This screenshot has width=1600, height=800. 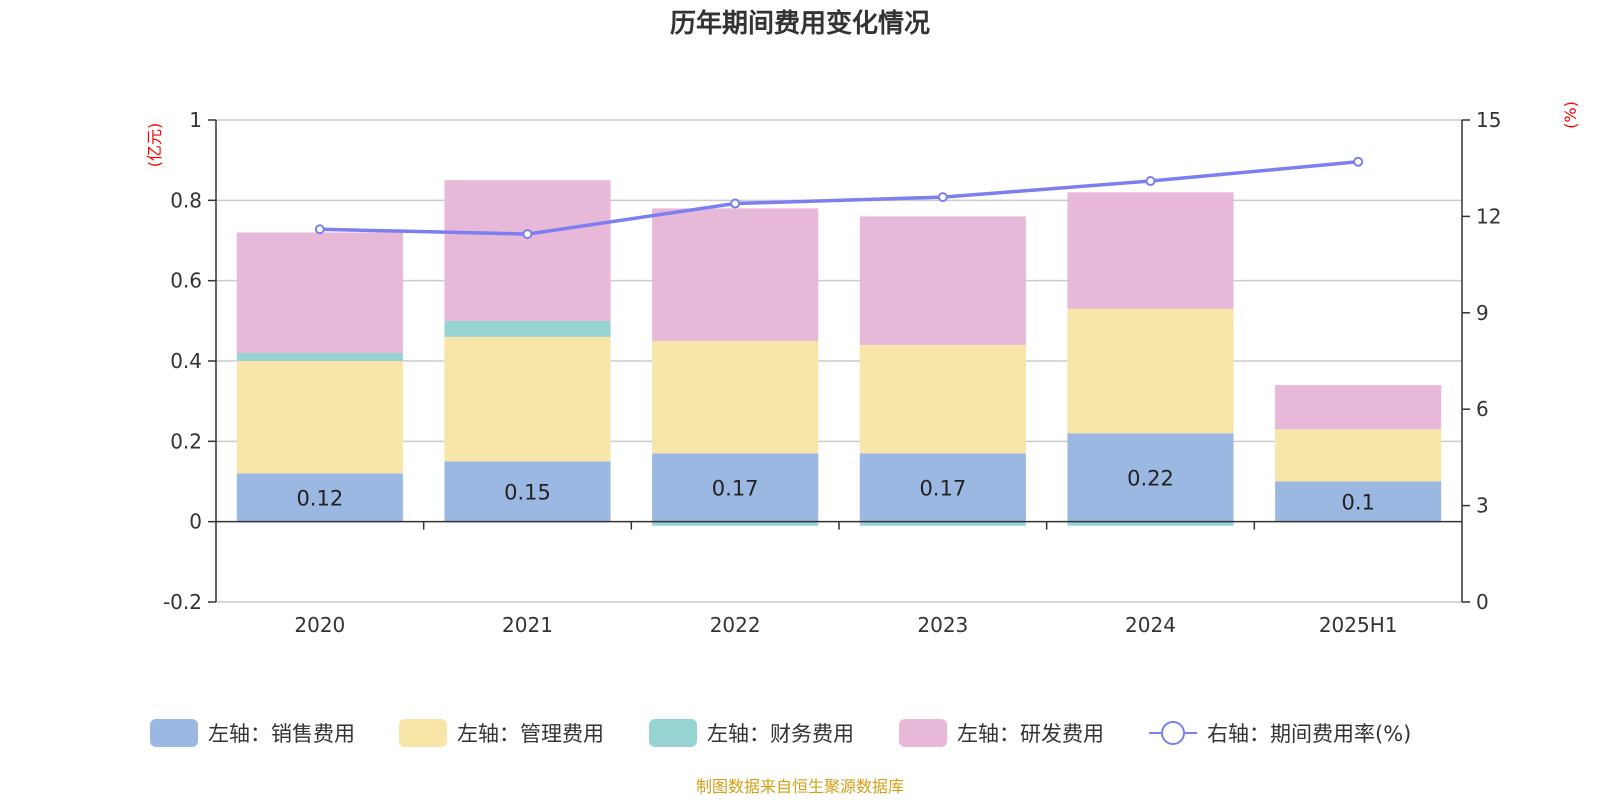 What do you see at coordinates (1482, 409) in the screenshot?
I see `right-tick-label: 6` at bounding box center [1482, 409].